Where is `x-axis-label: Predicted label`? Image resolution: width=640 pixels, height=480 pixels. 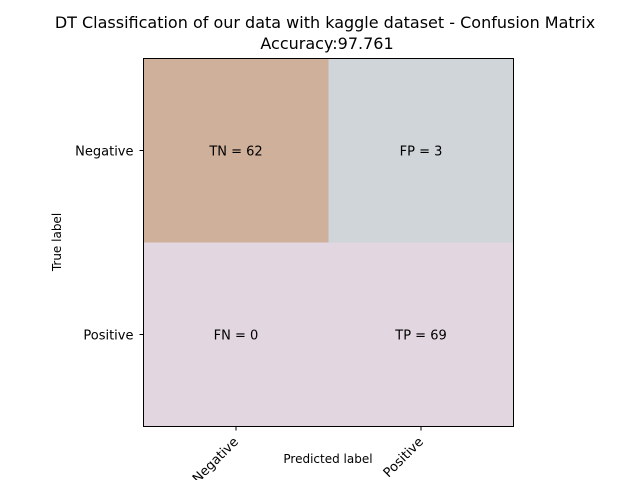
x-axis-label: Predicted label is located at coordinates (327, 459).